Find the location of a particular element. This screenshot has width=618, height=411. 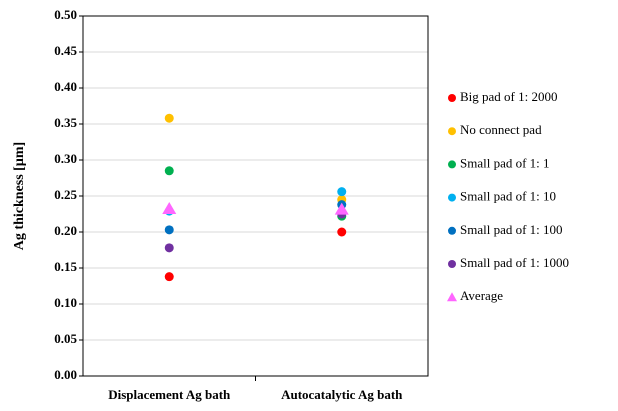

y-tick-label: 0.45 is located at coordinates (65, 50).